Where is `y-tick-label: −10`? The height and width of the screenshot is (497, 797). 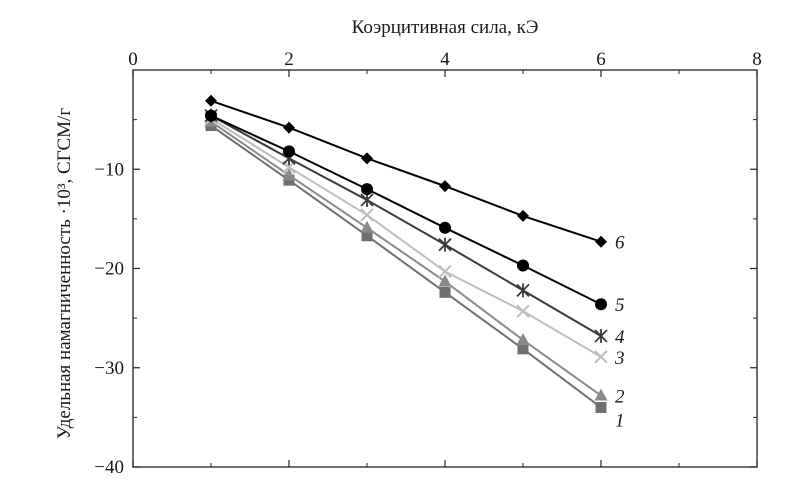
y-tick-label: −10 is located at coordinates (109, 169).